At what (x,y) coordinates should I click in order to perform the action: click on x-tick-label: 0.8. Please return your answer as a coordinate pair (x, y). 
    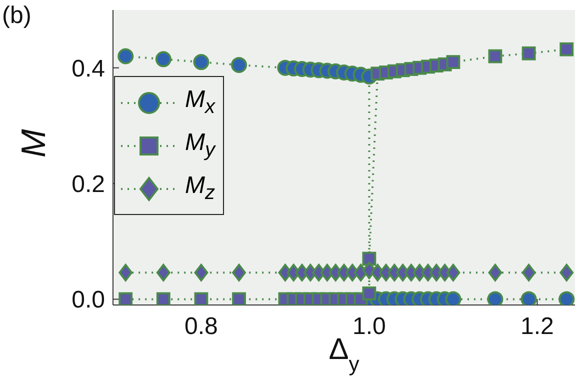
    Looking at the image, I should click on (201, 326).